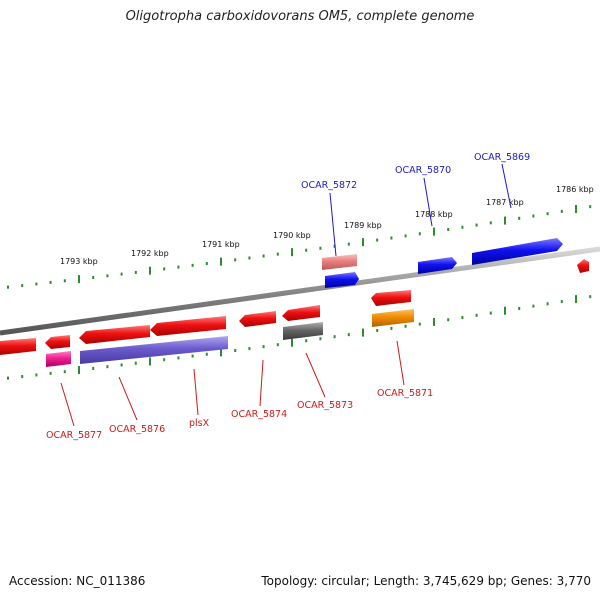  Describe the element at coordinates (188, 326) in the screenshot. I see `gene-plsx-feature` at that location.